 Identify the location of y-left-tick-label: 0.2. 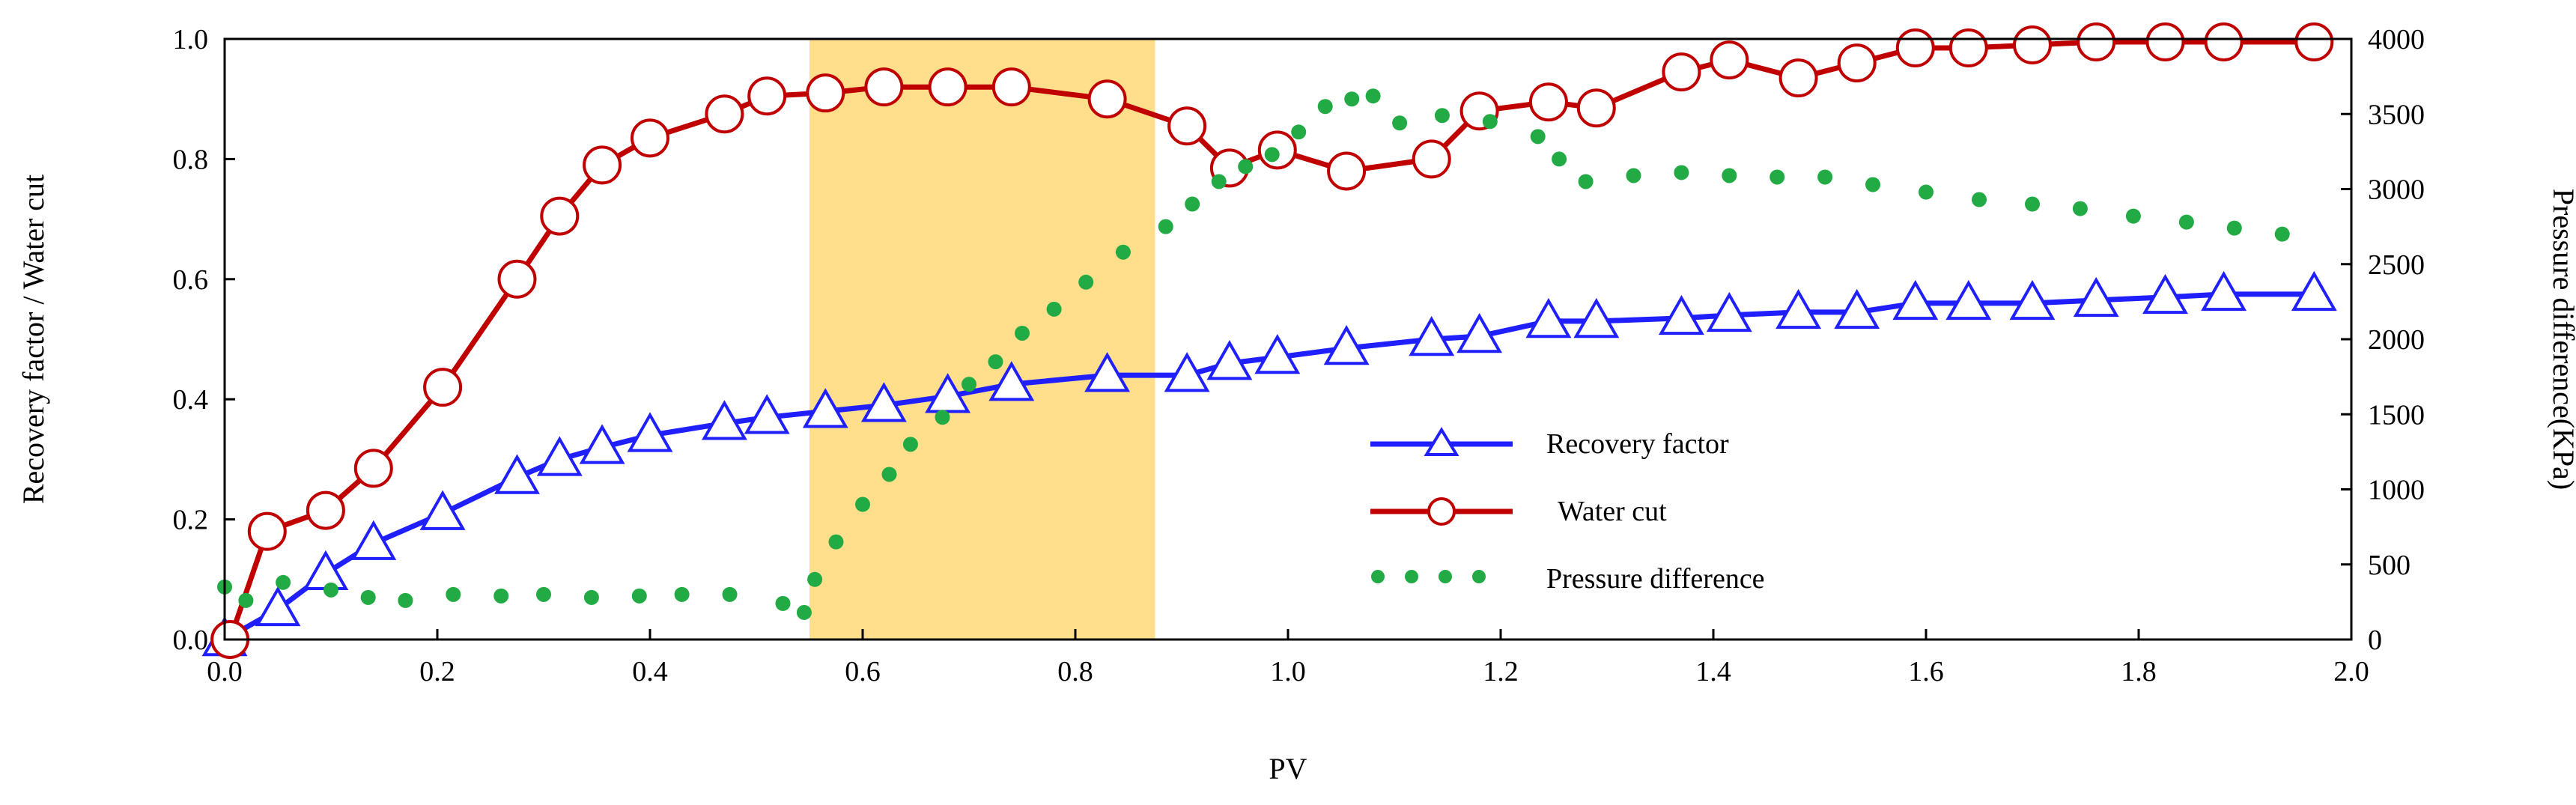
(191, 520).